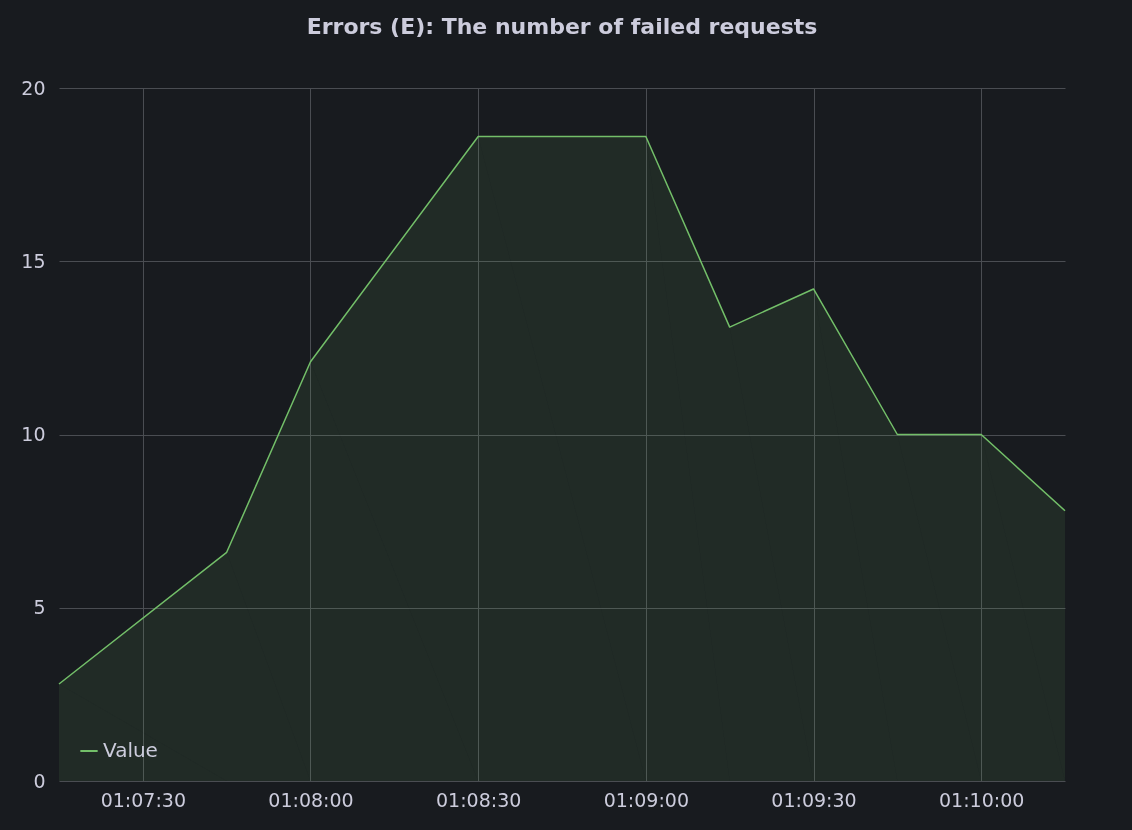  What do you see at coordinates (982, 799) in the screenshot?
I see `x-tick-label: 01:10:00` at bounding box center [982, 799].